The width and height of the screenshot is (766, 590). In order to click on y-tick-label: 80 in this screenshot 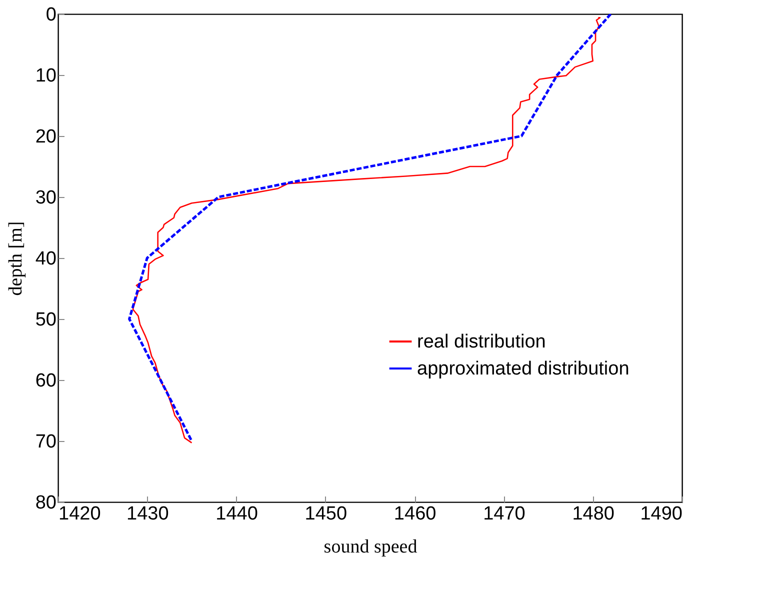, I will do `click(45, 503)`.